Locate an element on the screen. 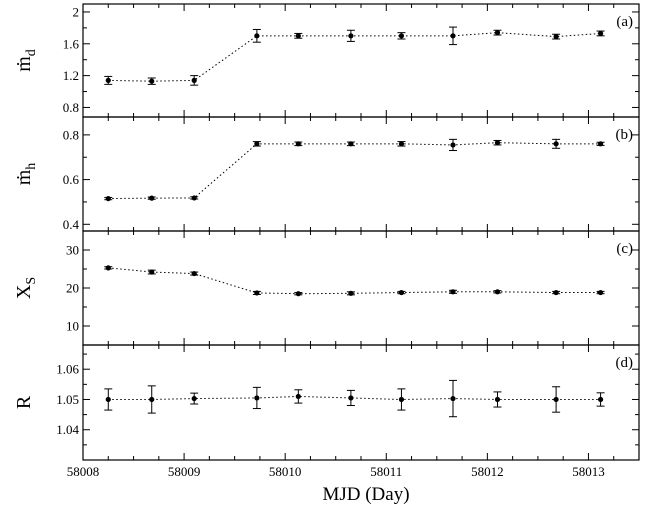  panel-label: (c) is located at coordinates (624, 249).